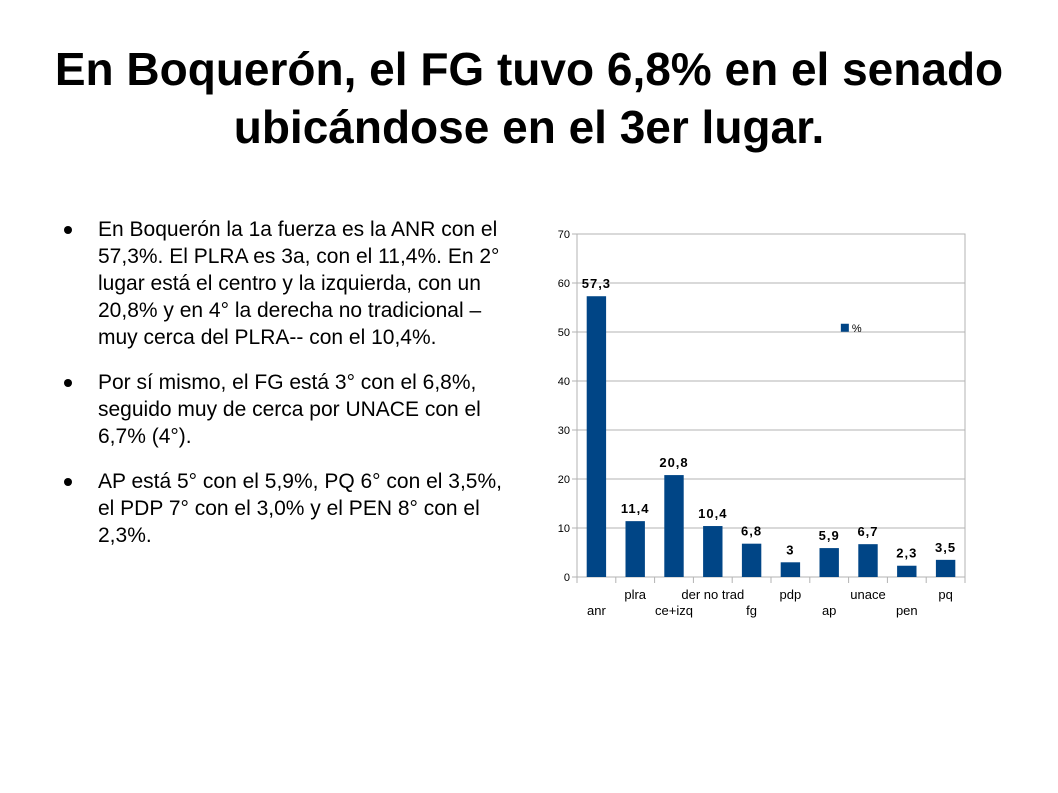  I want to click on y-tick-label: 20, so click(564, 480).